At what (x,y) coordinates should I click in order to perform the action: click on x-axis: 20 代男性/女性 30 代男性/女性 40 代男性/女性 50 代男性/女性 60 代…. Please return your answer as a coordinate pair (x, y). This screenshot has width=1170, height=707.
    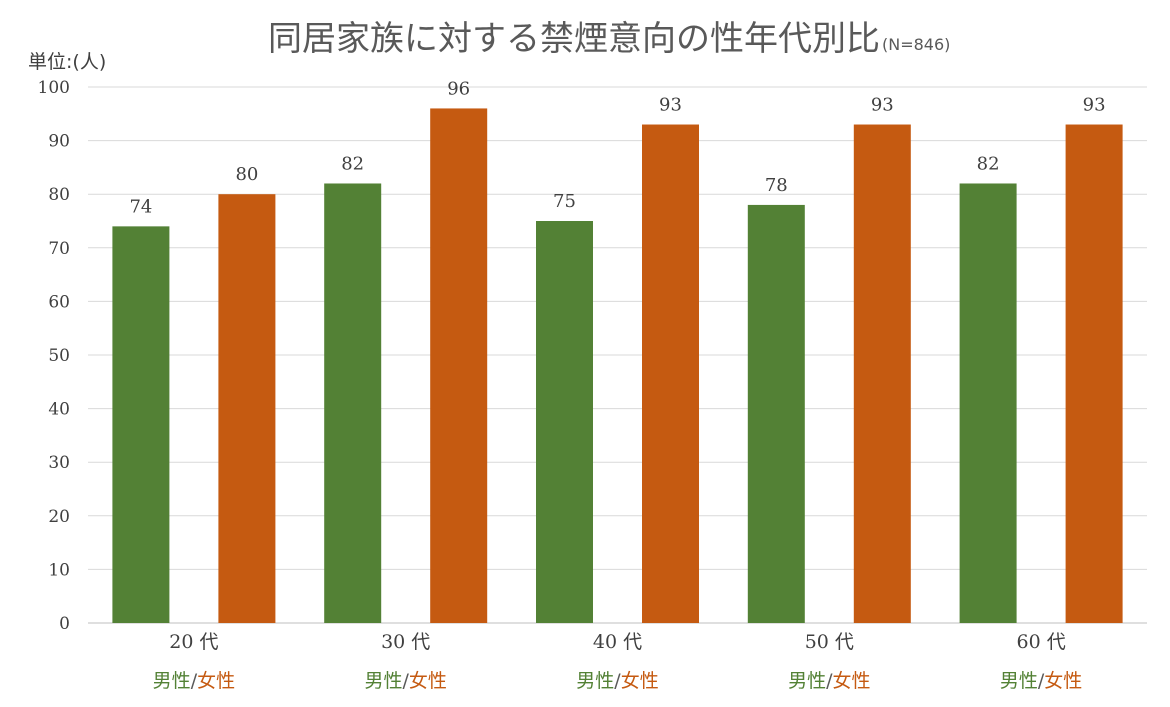
    Looking at the image, I should click on (618, 661).